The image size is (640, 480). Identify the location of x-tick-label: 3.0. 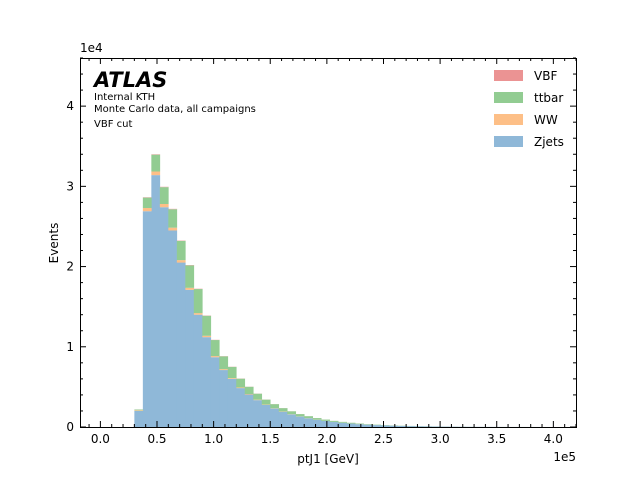
(440, 439).